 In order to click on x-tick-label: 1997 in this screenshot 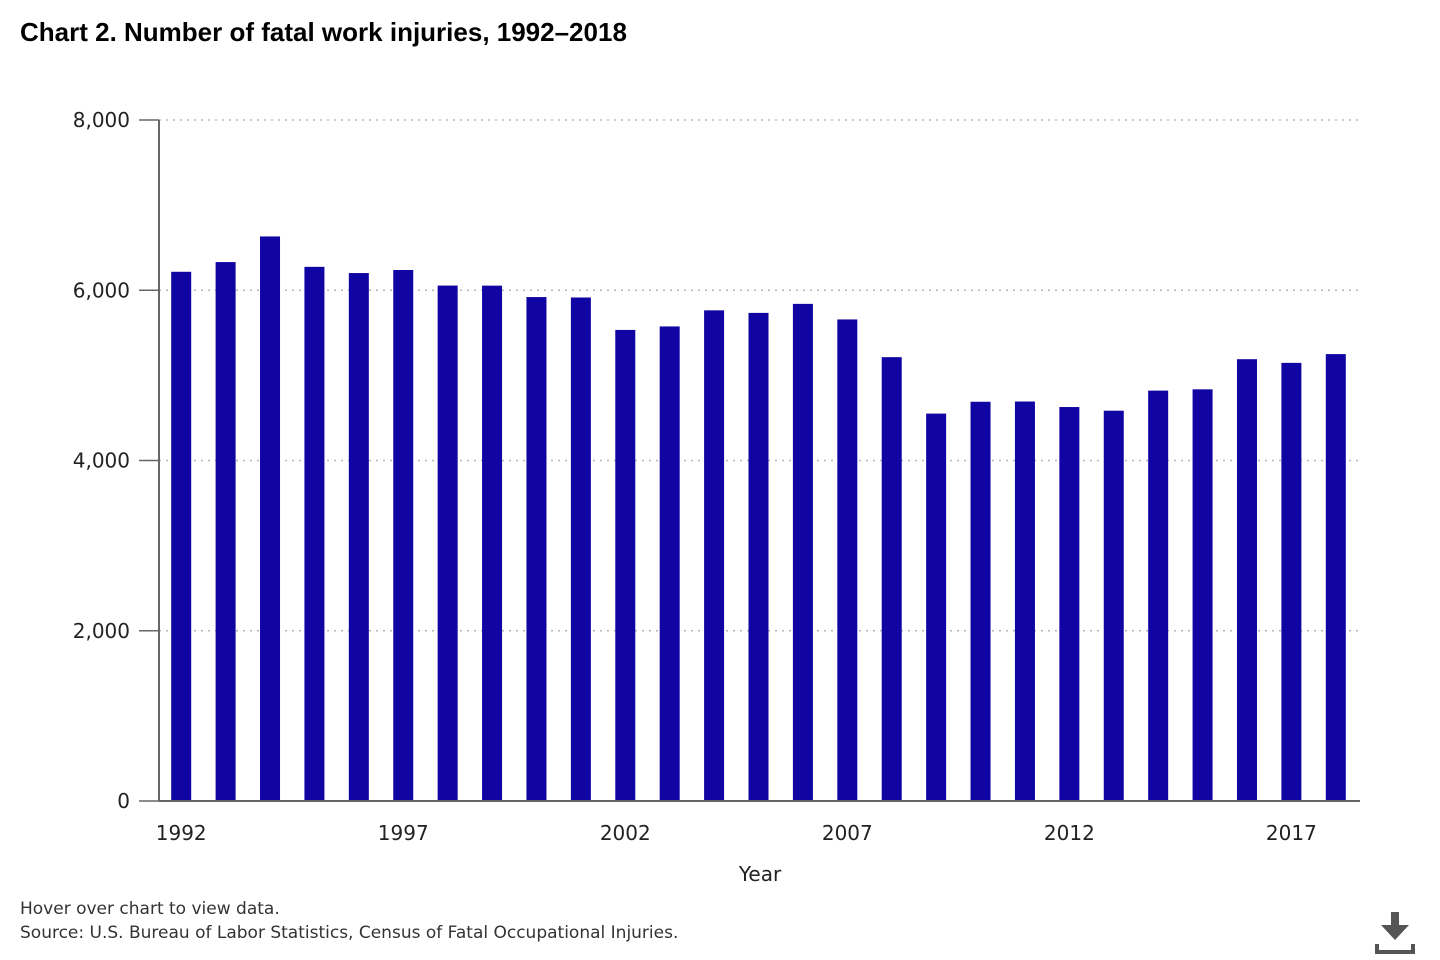, I will do `click(403, 833)`.